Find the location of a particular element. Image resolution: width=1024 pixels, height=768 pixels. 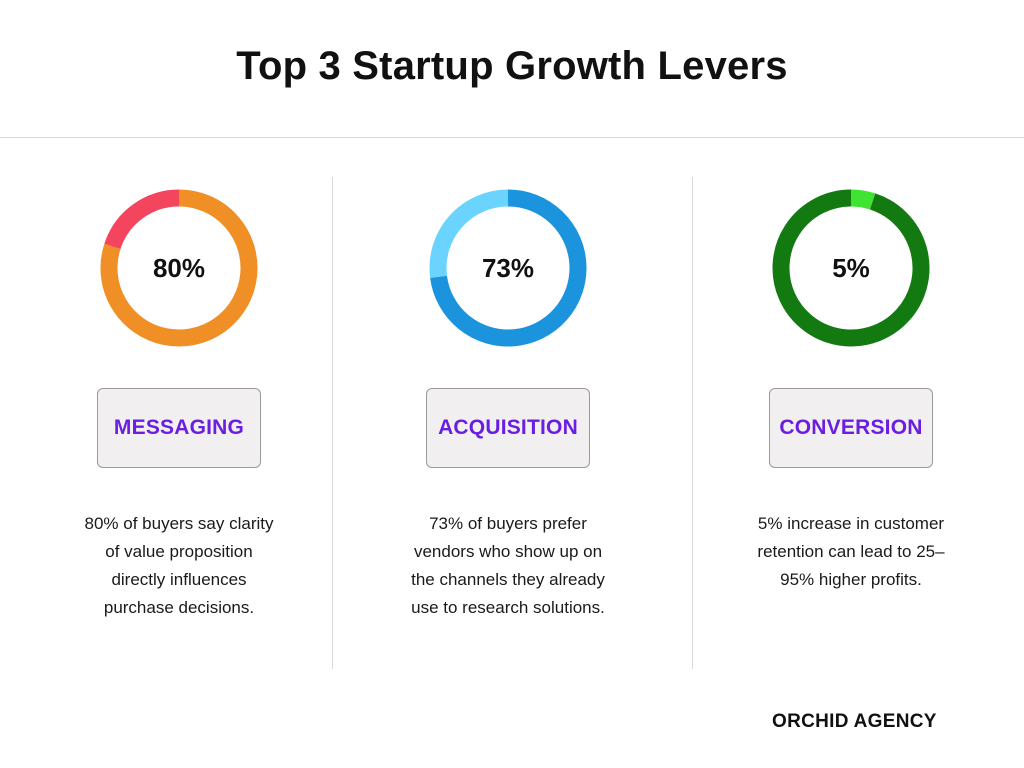

donut-svg-acquisition is located at coordinates (508, 268).